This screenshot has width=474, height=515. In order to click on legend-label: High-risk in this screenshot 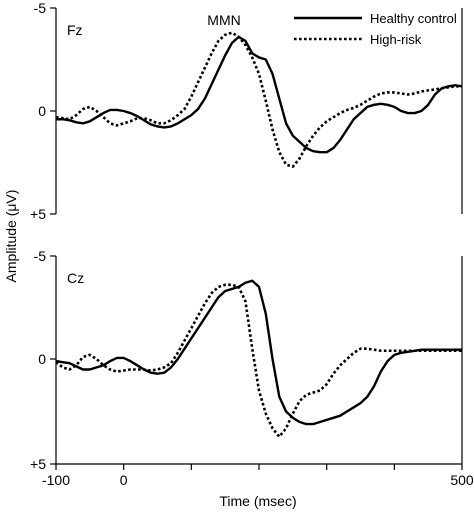, I will do `click(396, 39)`.